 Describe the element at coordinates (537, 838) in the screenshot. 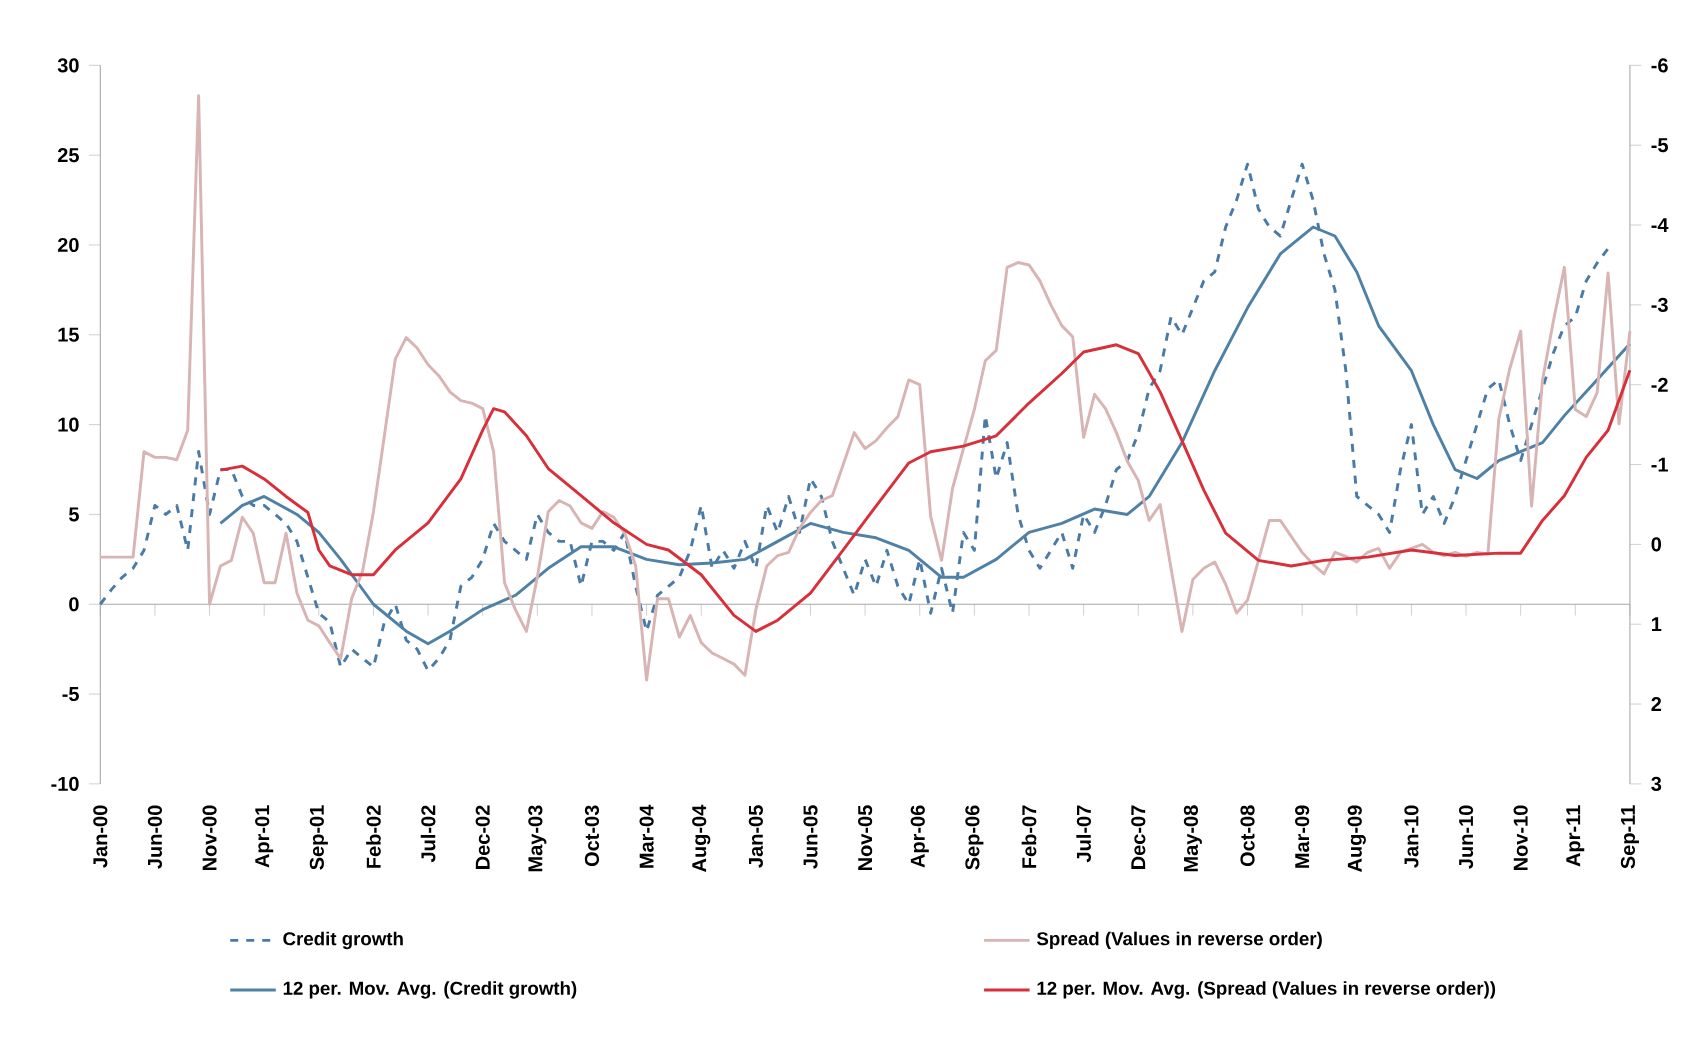

I see `x-tick-label: May-03` at that location.